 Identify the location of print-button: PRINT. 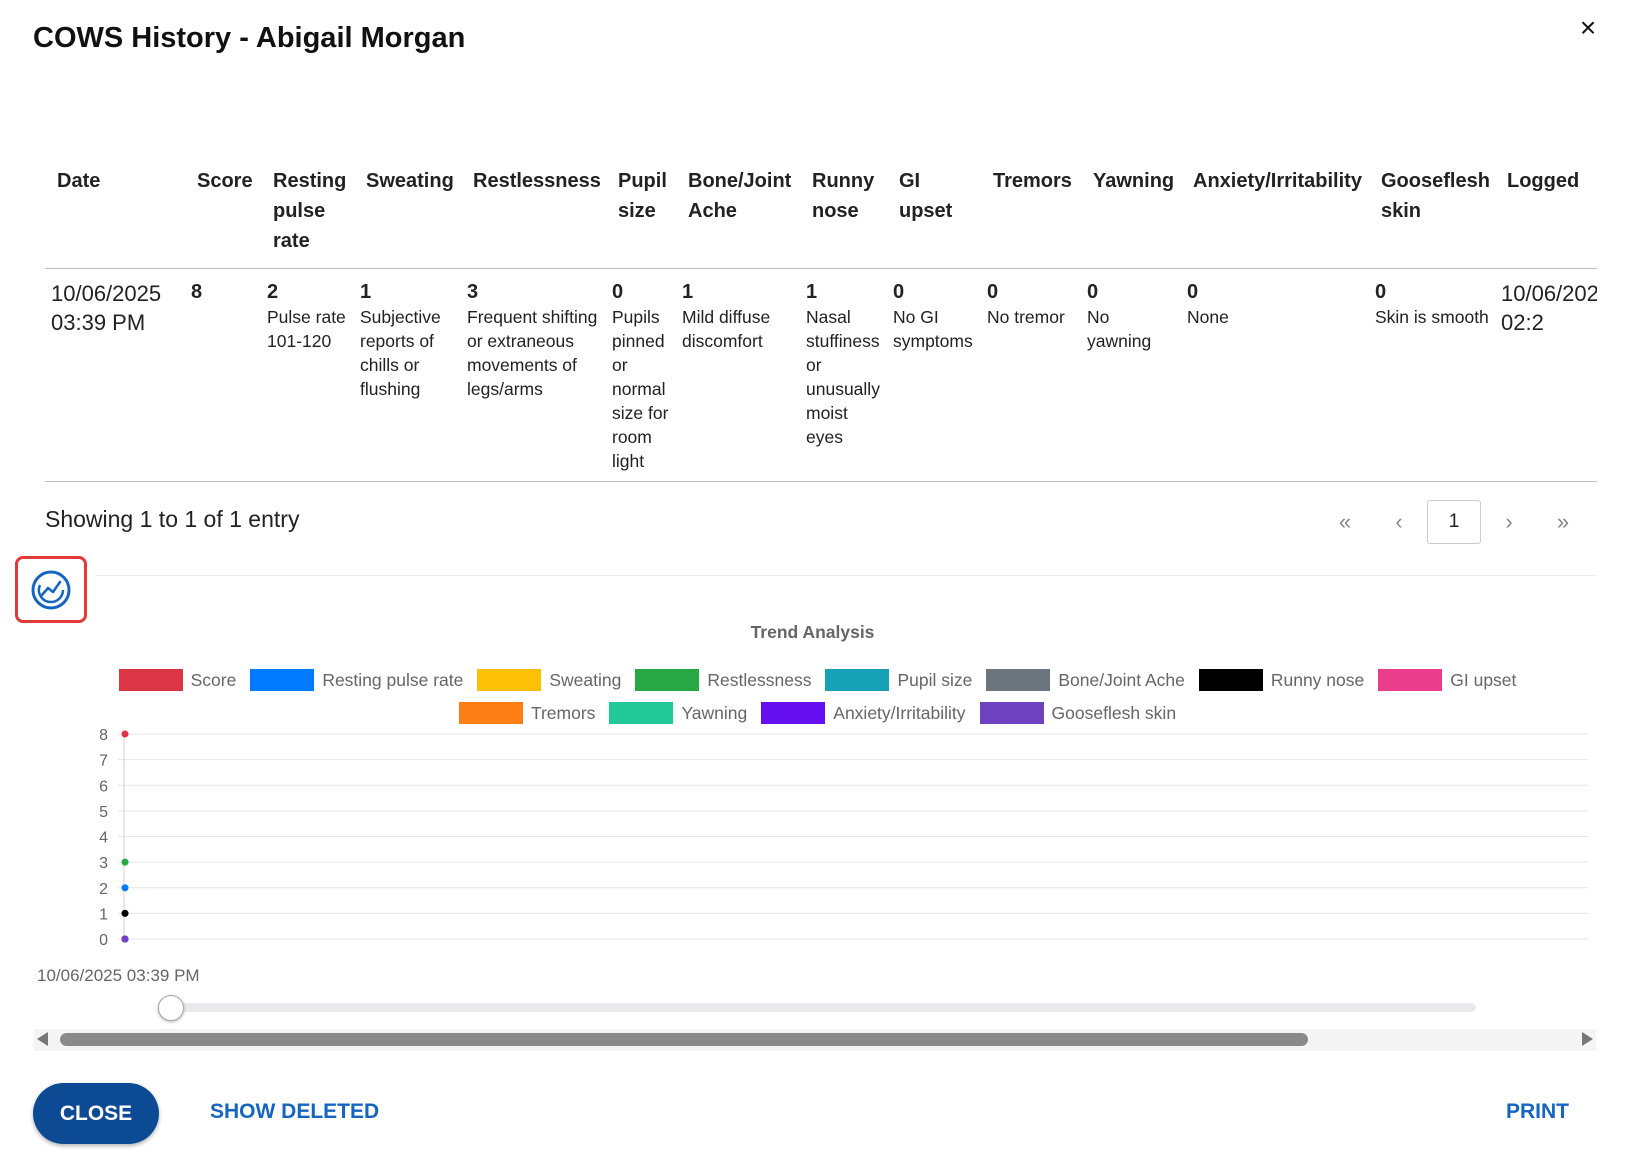
(1537, 1111).